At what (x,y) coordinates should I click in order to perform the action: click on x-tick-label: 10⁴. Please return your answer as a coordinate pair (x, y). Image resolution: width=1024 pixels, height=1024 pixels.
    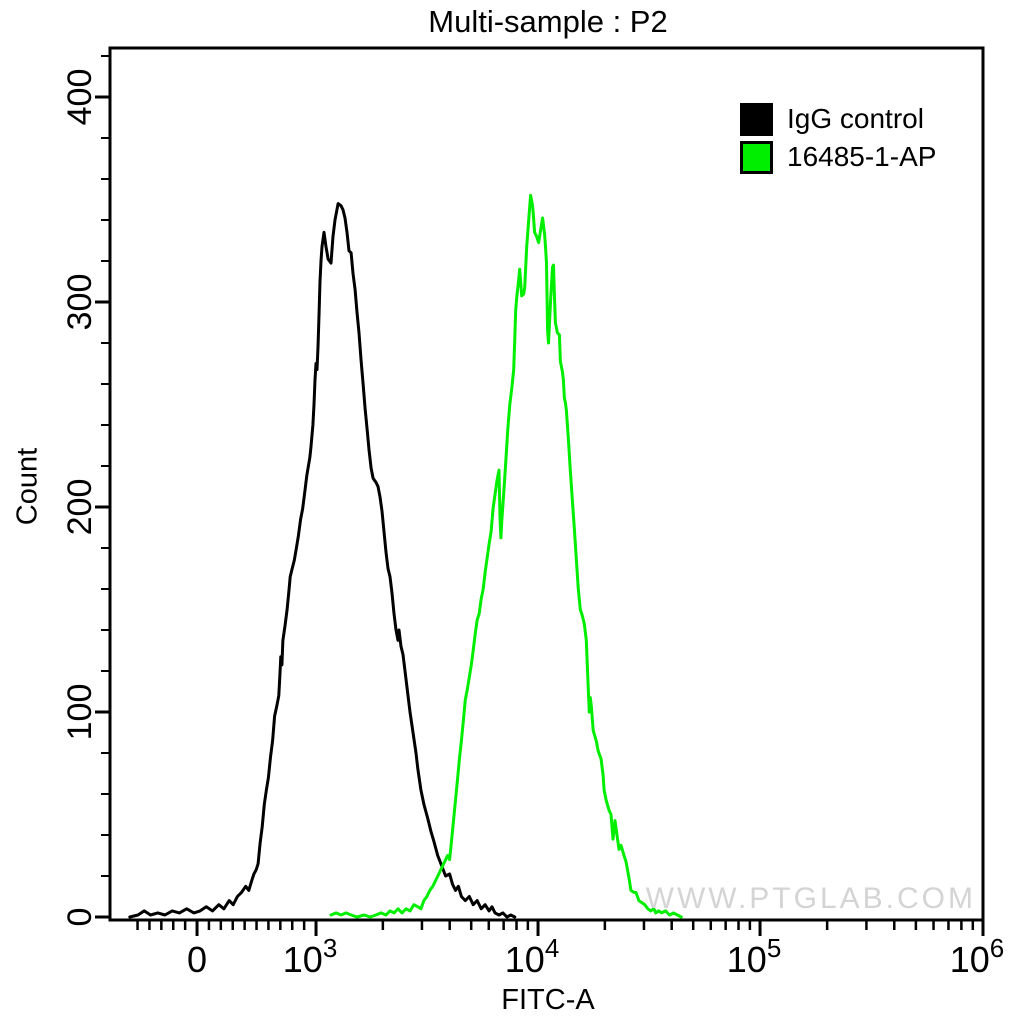
    Looking at the image, I should click on (532, 956).